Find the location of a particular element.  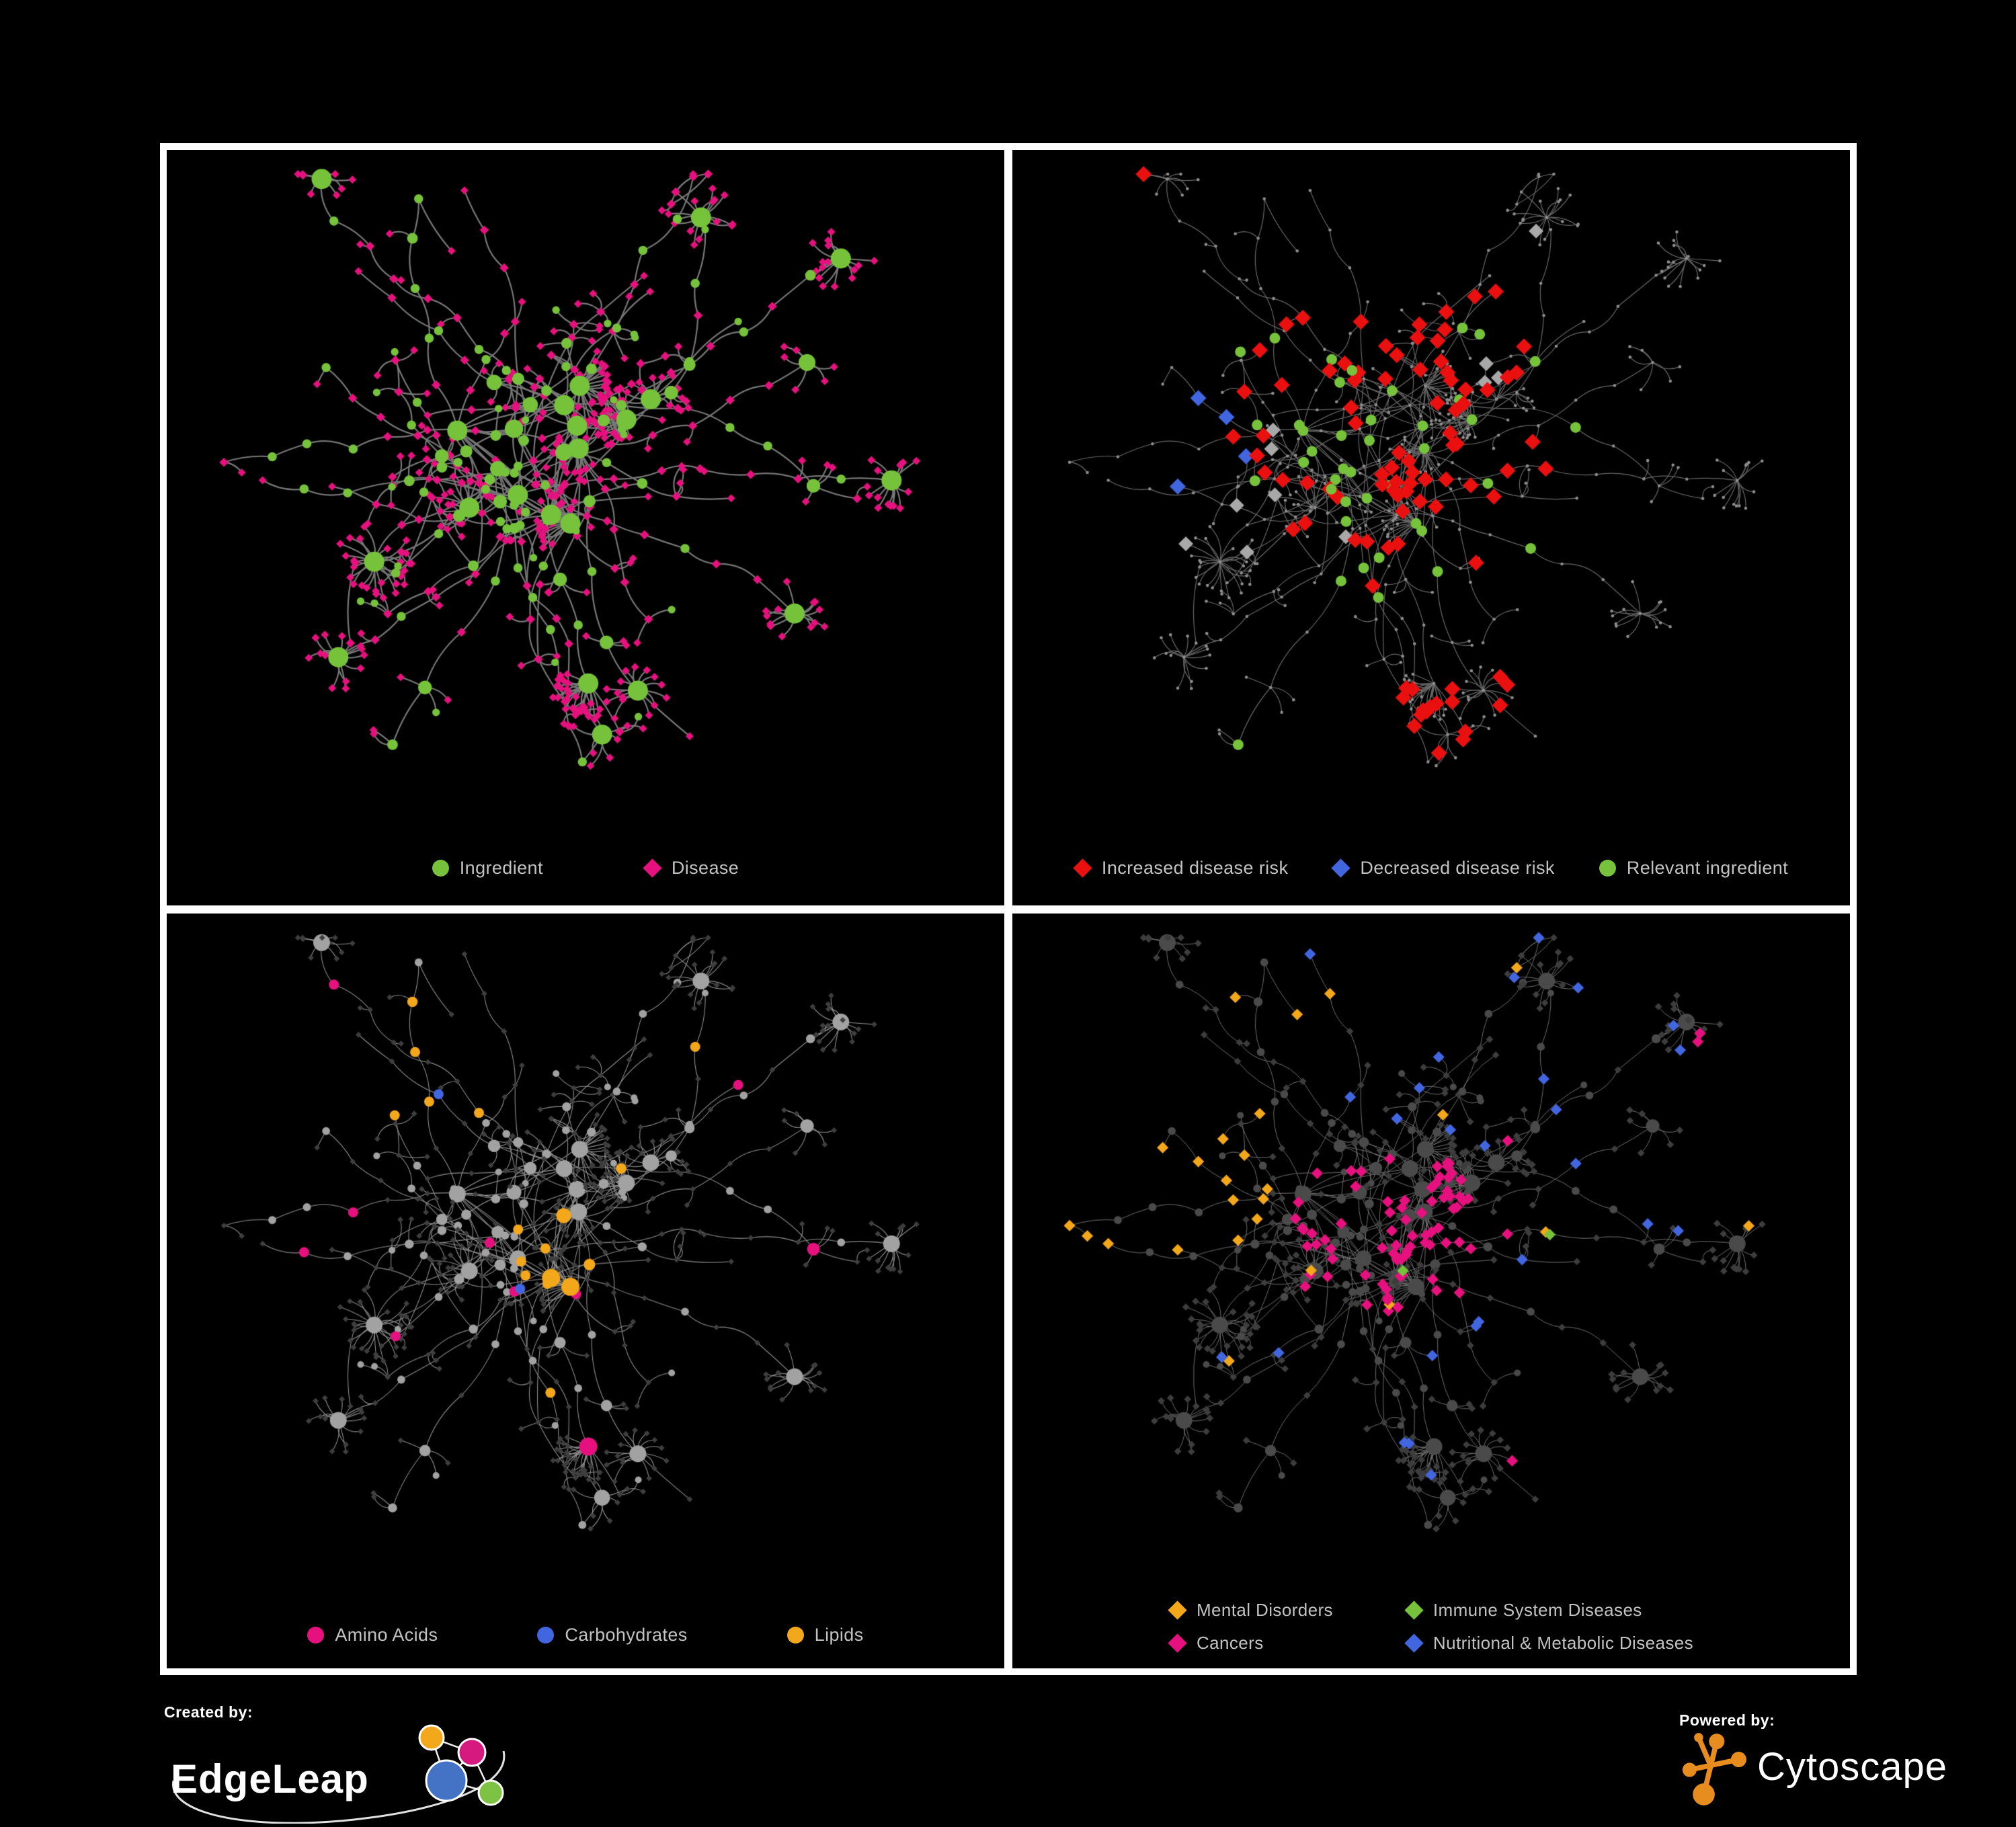

legend-label: Increased disease risk is located at coordinates (1195, 867).